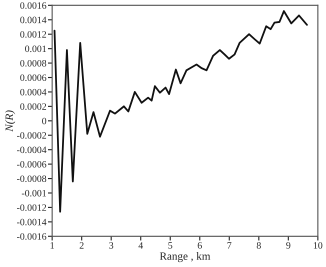 The image size is (326, 267). Describe the element at coordinates (33, 78) in the screenshot. I see `y-tick-label: 0.0006` at that location.